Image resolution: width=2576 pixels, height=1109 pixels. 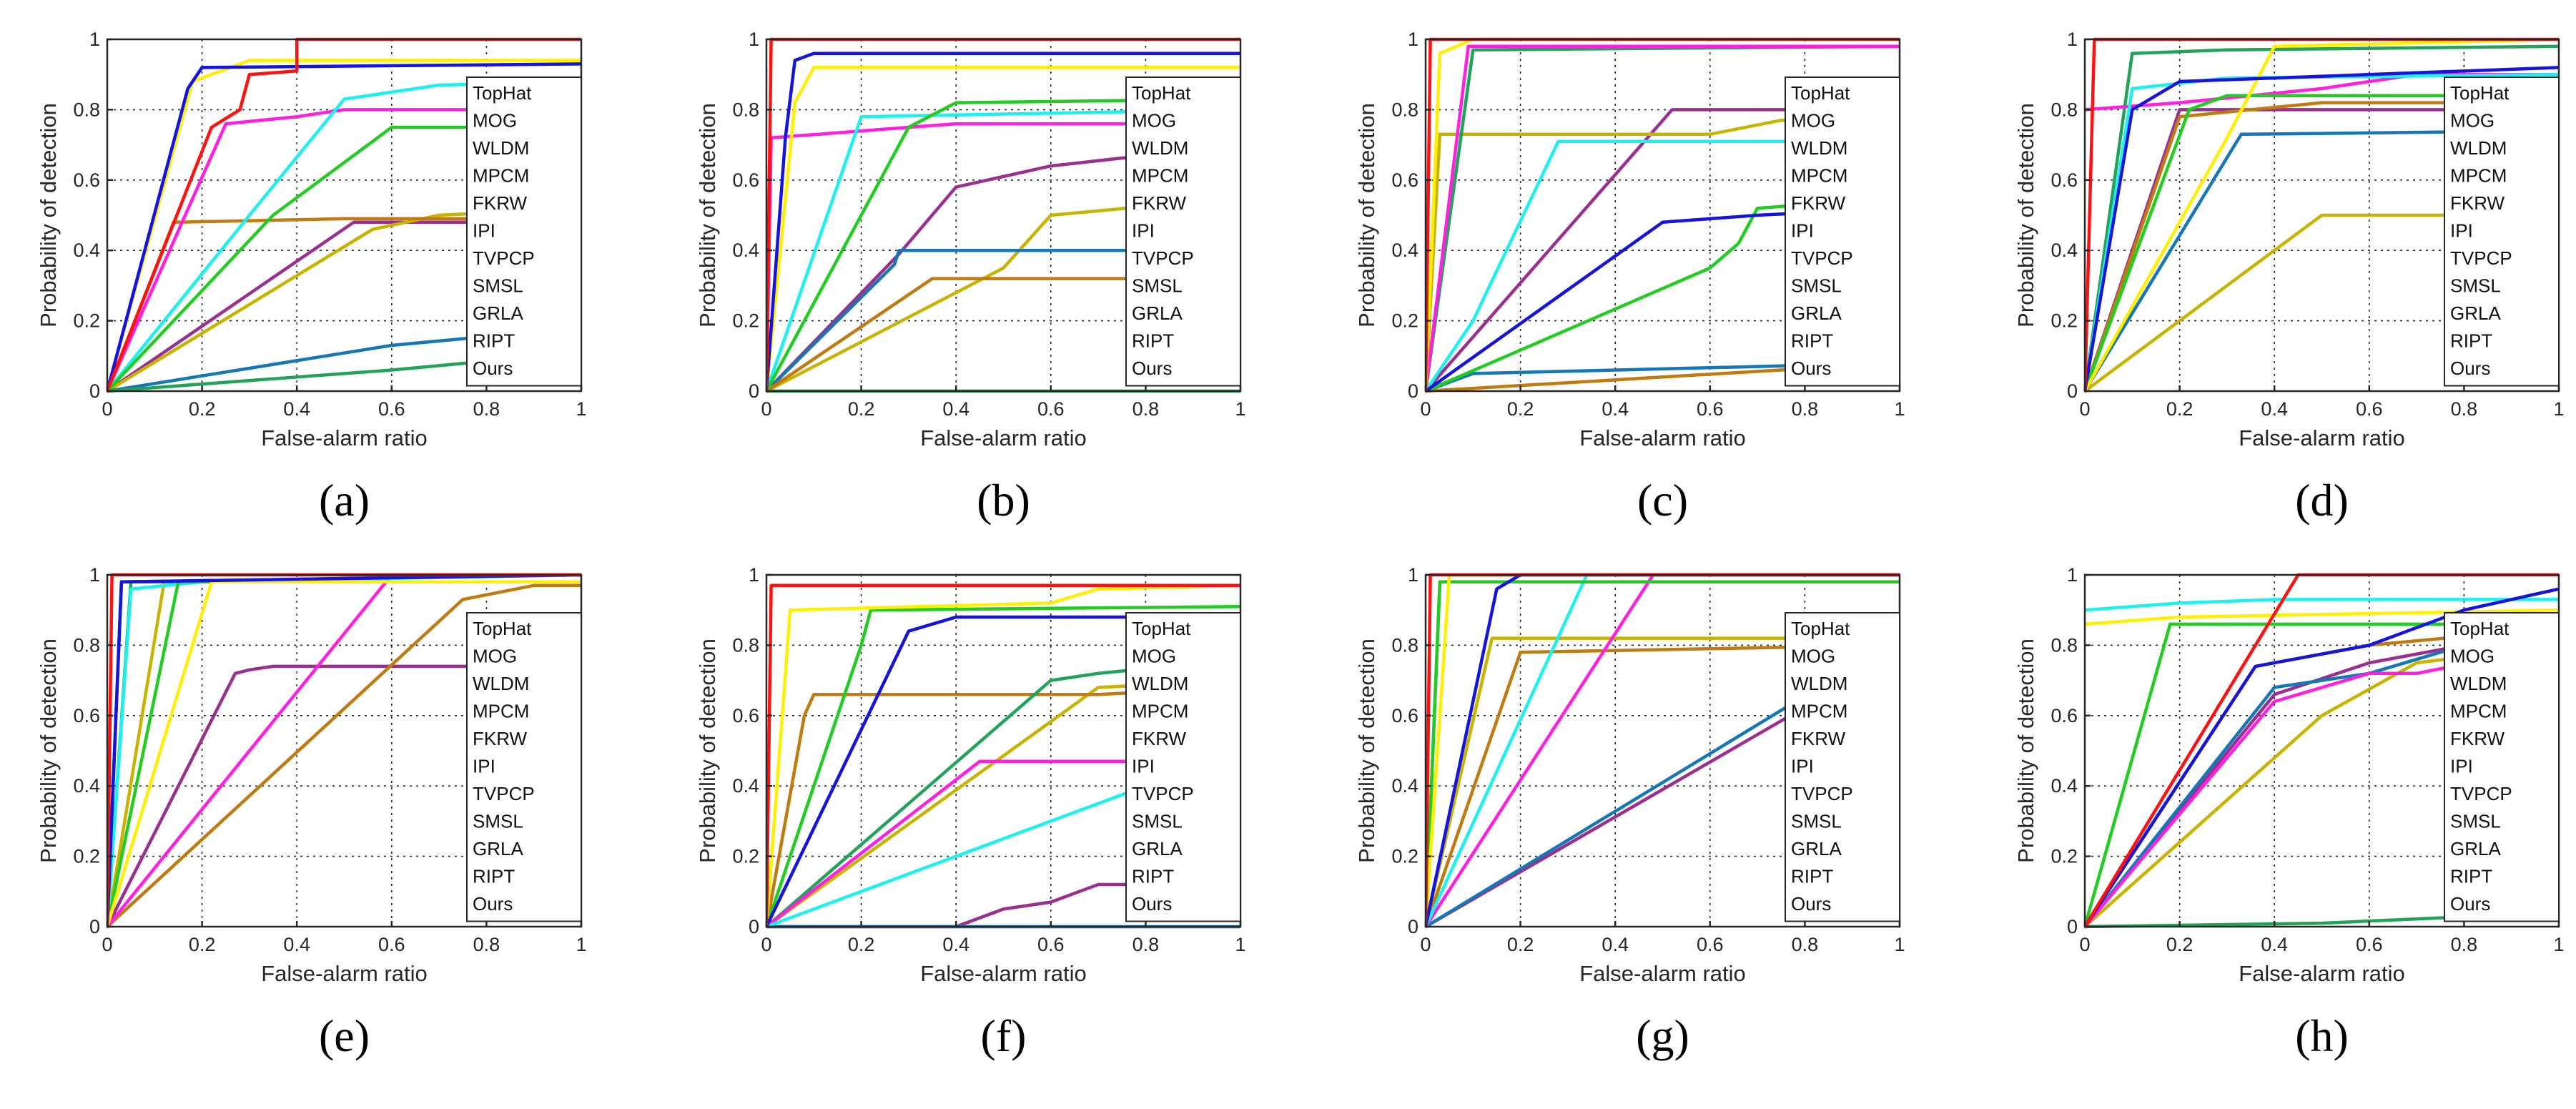 I want to click on legend-entry-smsl: SMSL, so click(x=1157, y=286).